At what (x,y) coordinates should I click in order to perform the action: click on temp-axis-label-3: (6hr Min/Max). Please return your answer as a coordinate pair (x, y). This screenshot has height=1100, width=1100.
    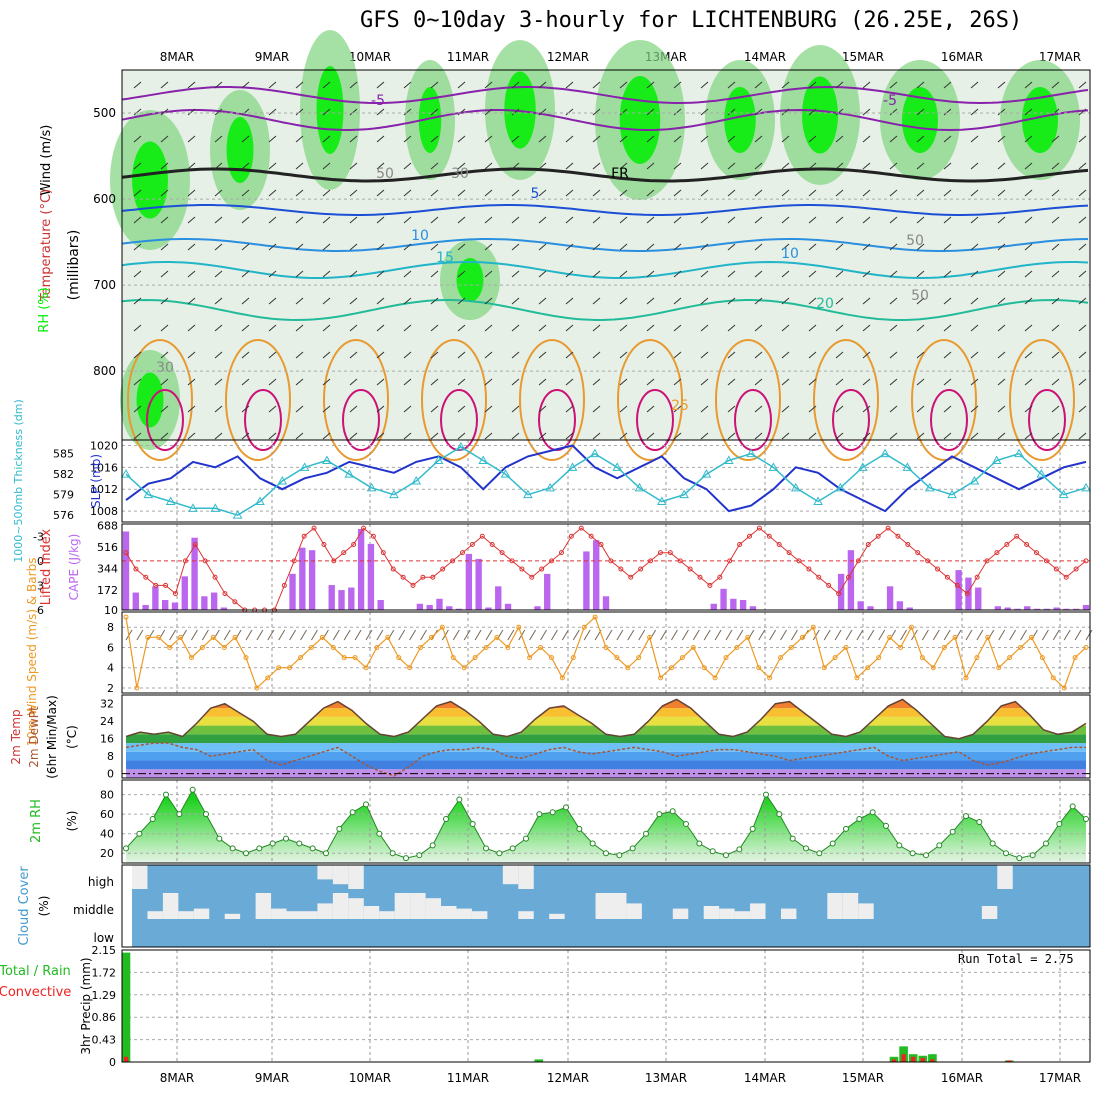
    Looking at the image, I should click on (52, 737).